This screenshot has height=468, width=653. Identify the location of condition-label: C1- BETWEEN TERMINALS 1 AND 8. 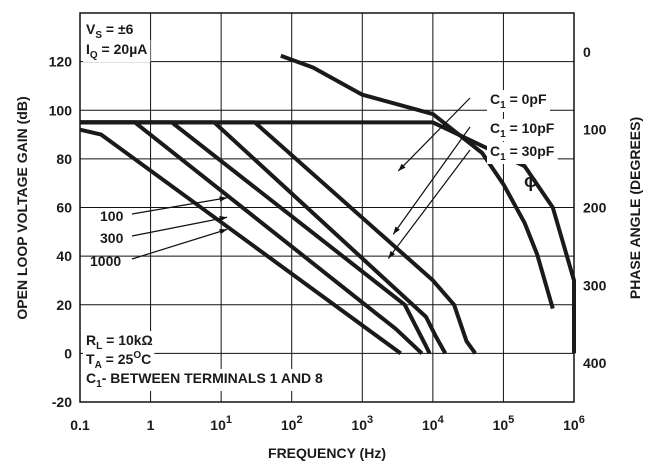
(204, 380).